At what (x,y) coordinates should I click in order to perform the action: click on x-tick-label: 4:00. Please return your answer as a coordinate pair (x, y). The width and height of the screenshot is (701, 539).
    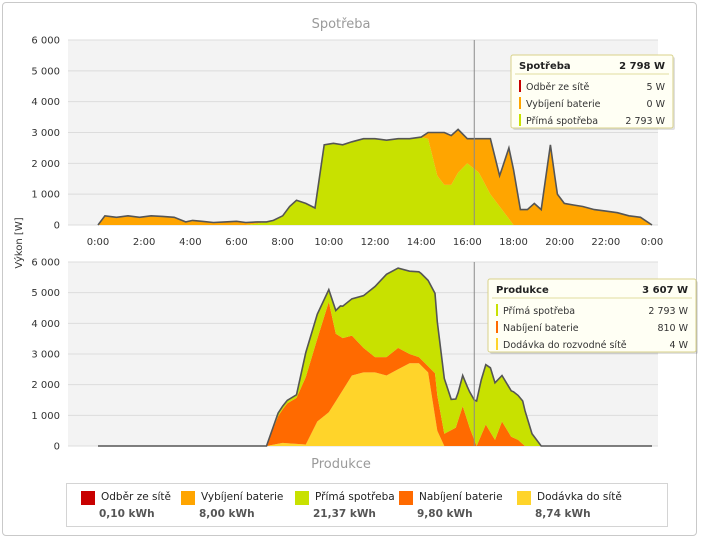
    Looking at the image, I should click on (190, 242).